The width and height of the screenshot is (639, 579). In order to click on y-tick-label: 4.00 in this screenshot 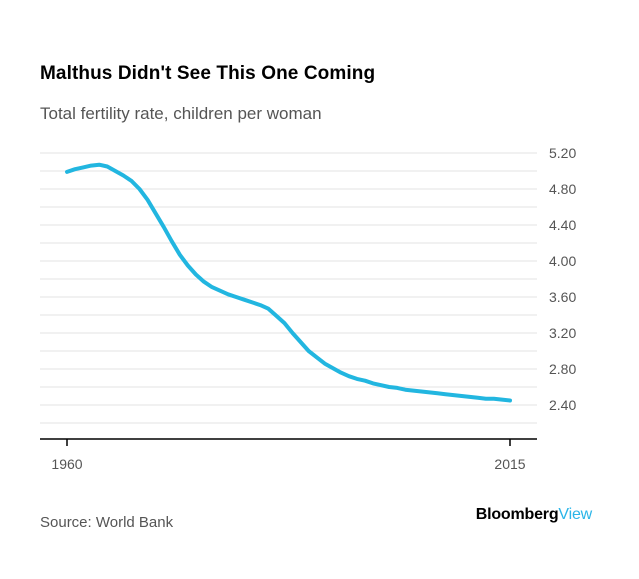, I will do `click(562, 261)`.